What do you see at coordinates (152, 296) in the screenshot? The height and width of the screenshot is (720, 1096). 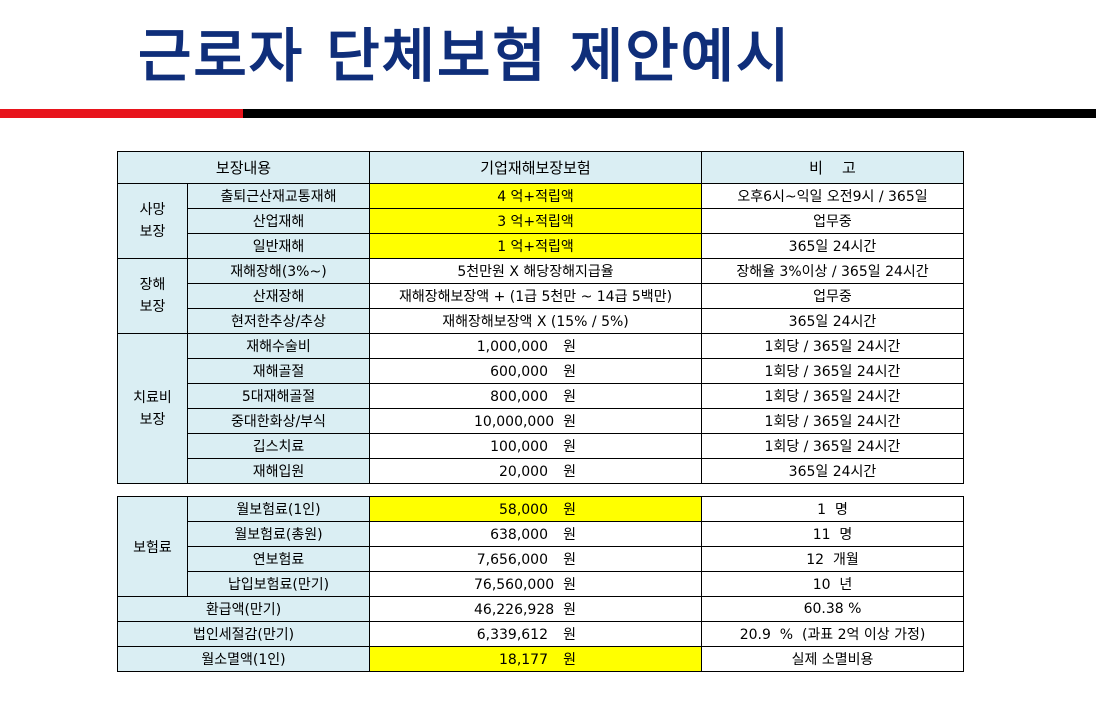 I see `group-label: 장해 보장` at bounding box center [152, 296].